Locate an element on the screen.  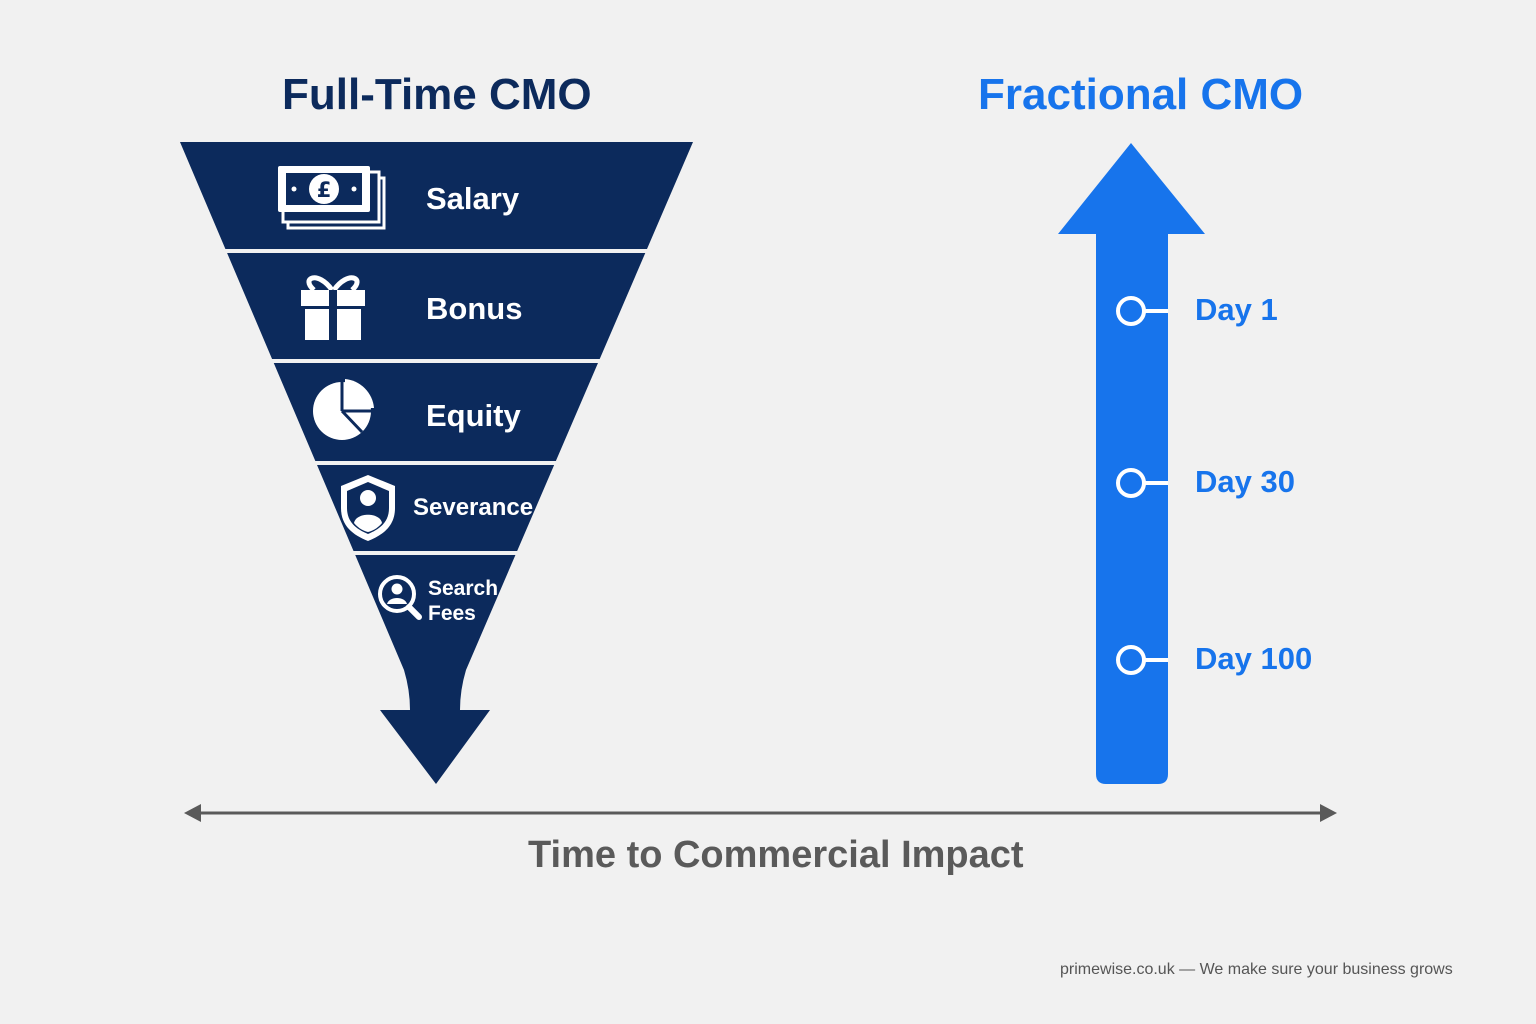
axis-arrow-right is located at coordinates (1328, 813).